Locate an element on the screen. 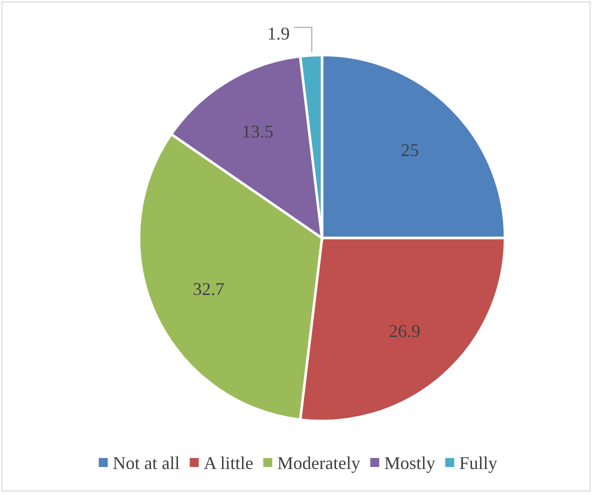 Image resolution: width=598 pixels, height=495 pixels. legend-label: Not at all is located at coordinates (146, 463).